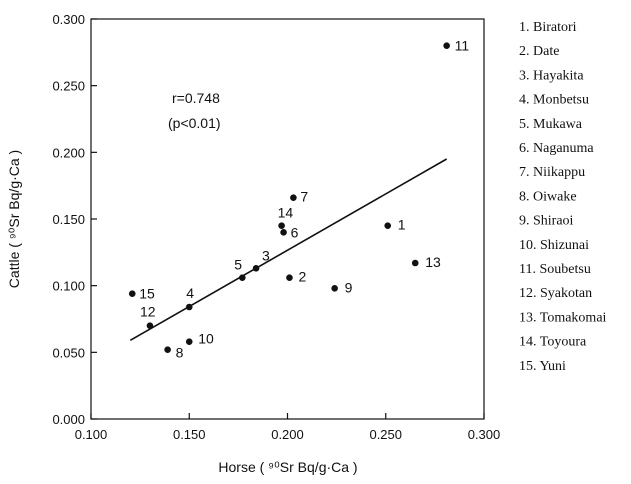  Describe the element at coordinates (196, 98) in the screenshot. I see `annotation-r: r=0.748` at that location.